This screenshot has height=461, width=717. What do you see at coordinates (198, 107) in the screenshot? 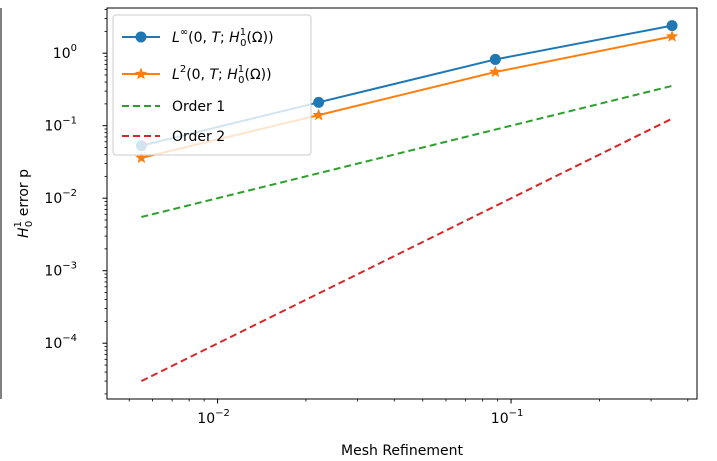
I see `legend-entry-3-label: Order 1` at bounding box center [198, 107].